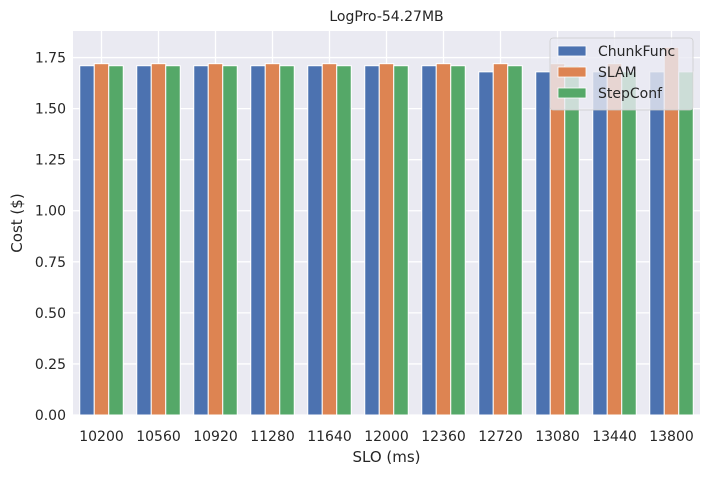  What do you see at coordinates (50, 237) in the screenshot?
I see `y-tick-labels: 0.00 0.25 0.50 0.75 1.00 1.25 1.50 1.75` at bounding box center [50, 237].